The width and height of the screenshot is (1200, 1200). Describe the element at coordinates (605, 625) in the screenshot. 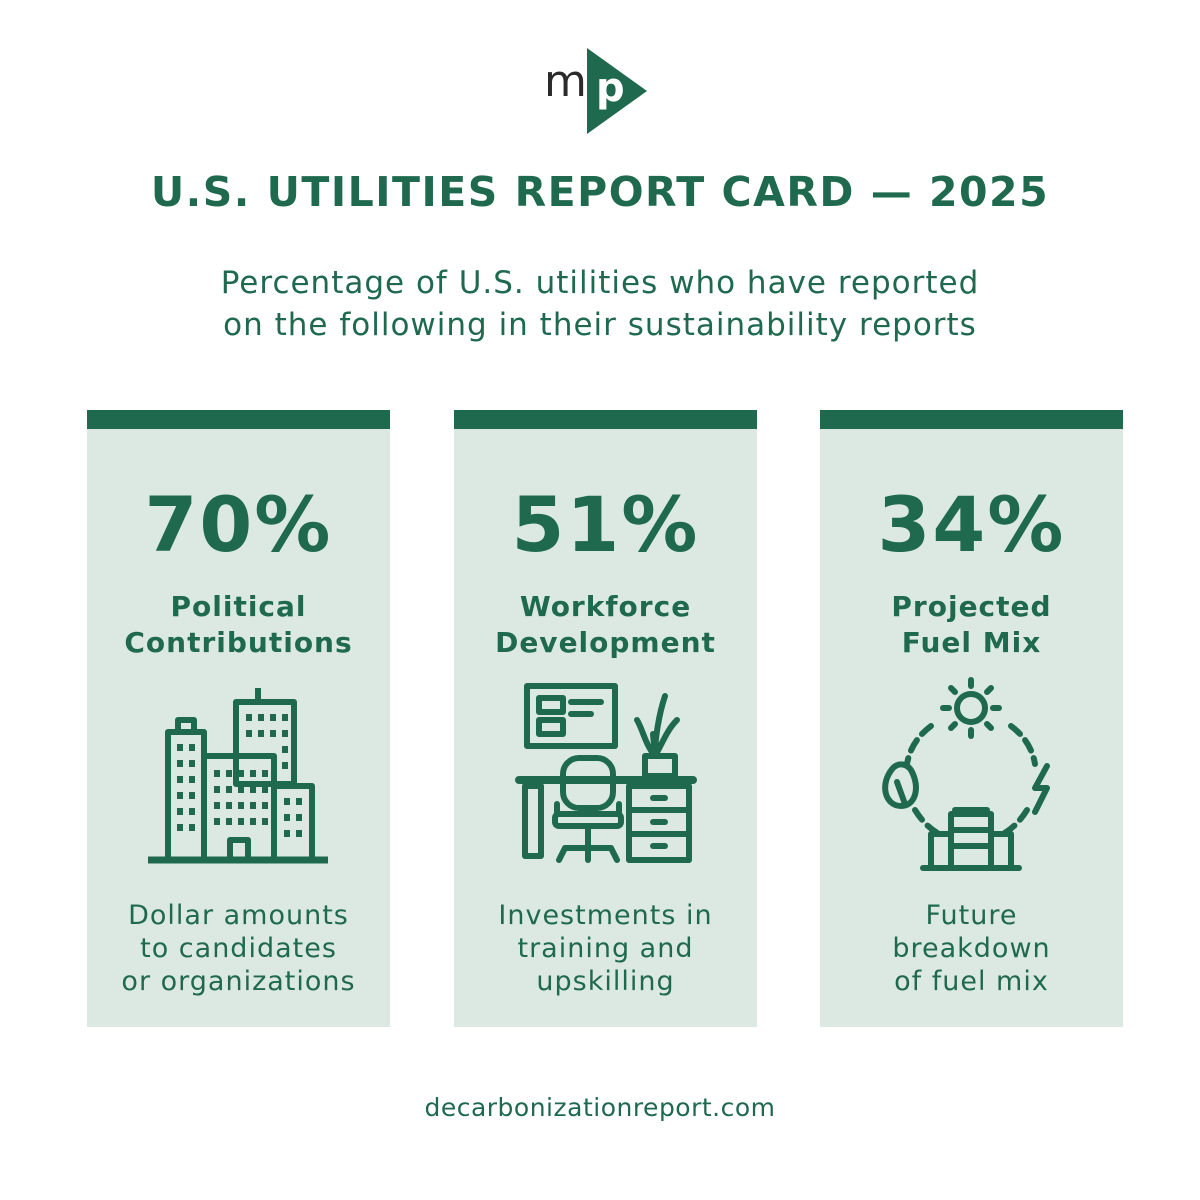

I see `stat-label: Workforce Development` at that location.